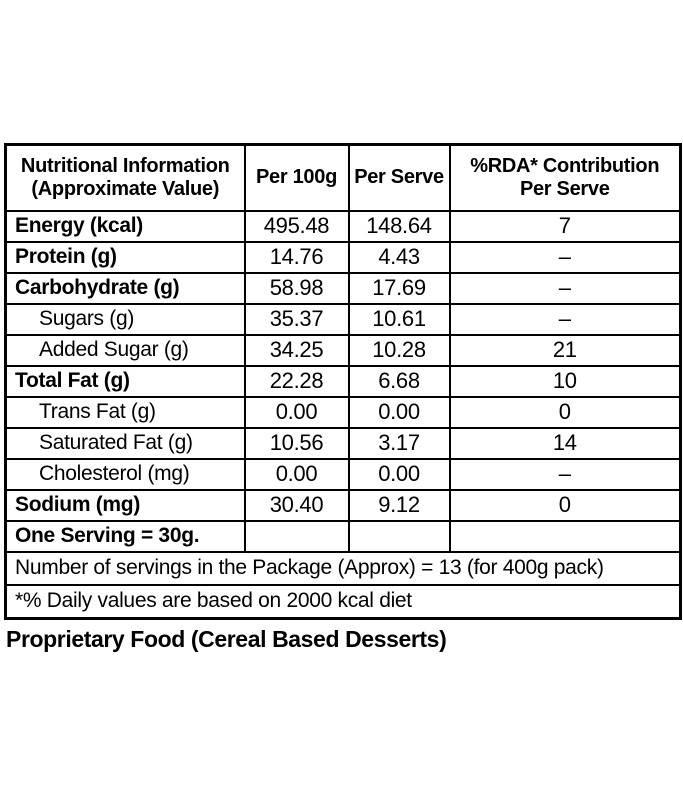  I want to click on rda-cell: 10, so click(565, 381).